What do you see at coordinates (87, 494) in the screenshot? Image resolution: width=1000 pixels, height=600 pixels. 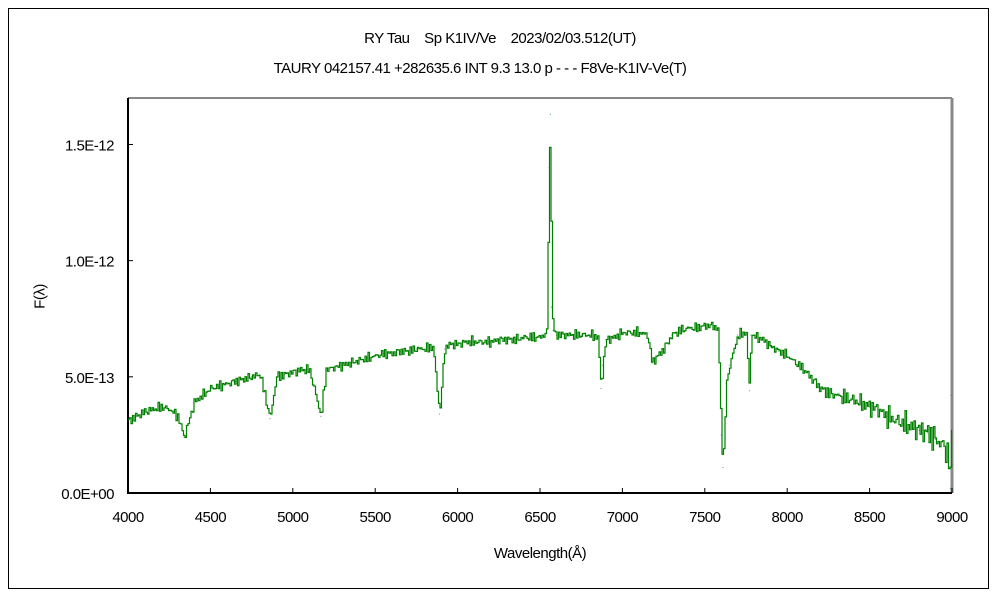 I see `y-tick-label: 0.0E+00` at bounding box center [87, 494].